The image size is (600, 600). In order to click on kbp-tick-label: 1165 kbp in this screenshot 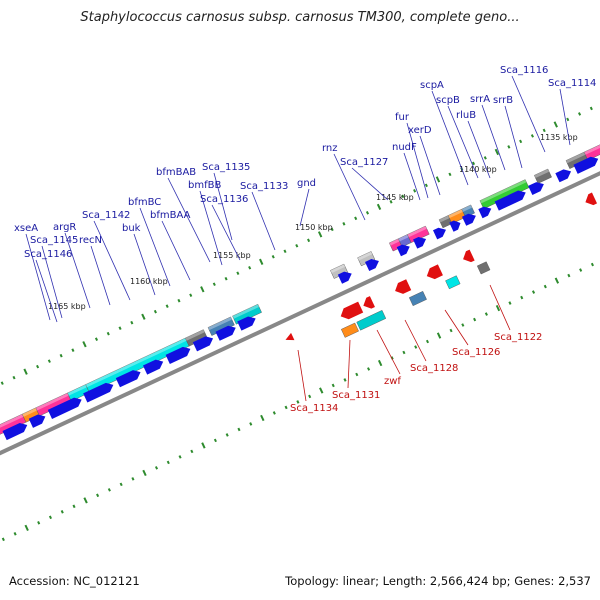, I will do `click(67, 306)`.